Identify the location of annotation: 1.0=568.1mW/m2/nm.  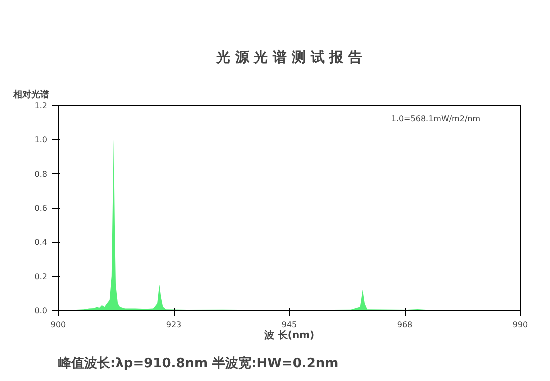
(436, 119).